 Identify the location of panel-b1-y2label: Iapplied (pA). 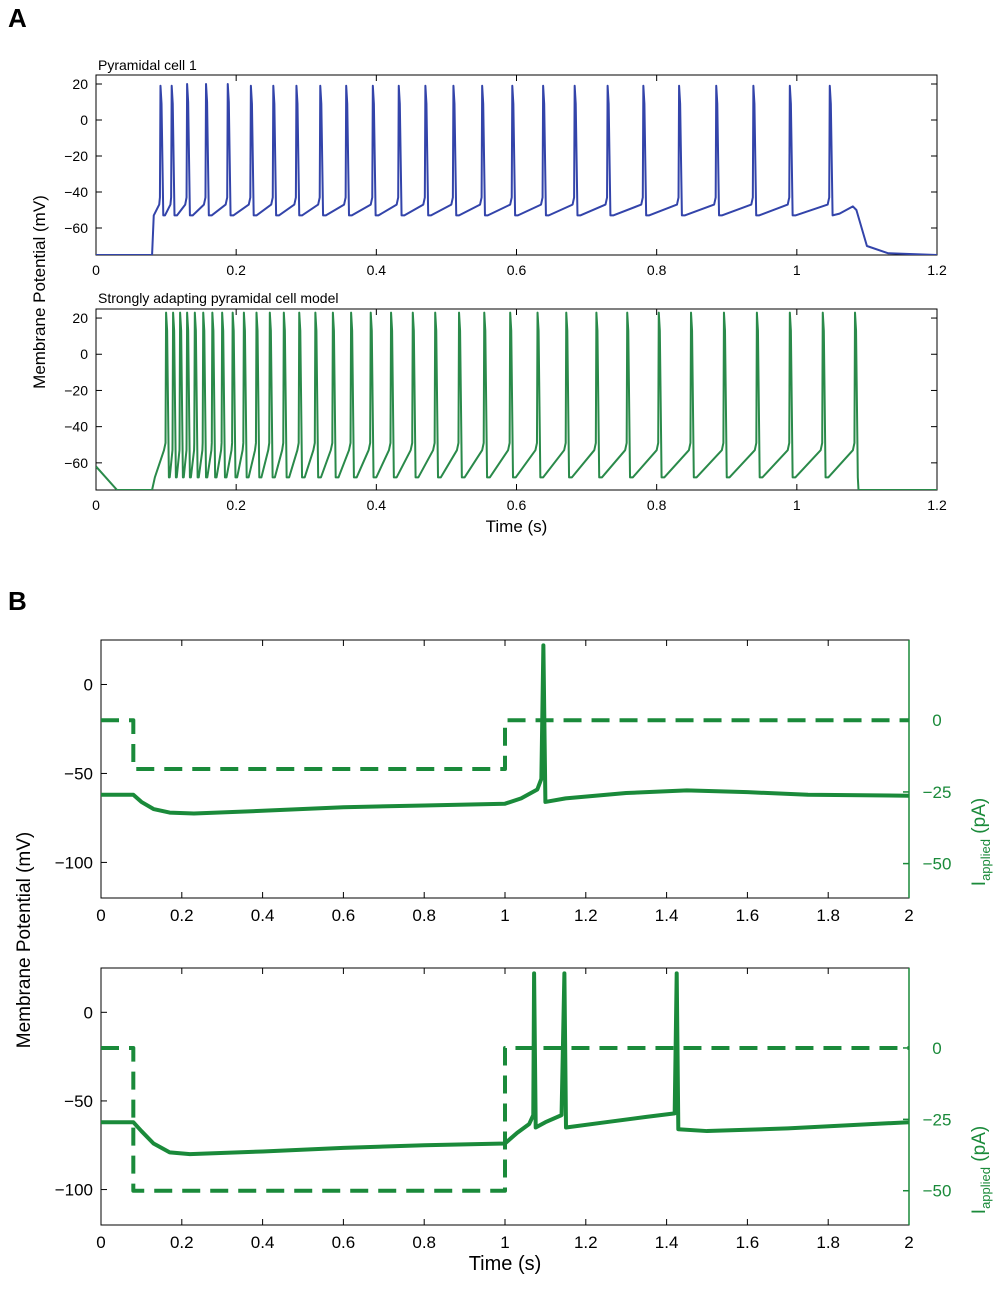
(981, 842).